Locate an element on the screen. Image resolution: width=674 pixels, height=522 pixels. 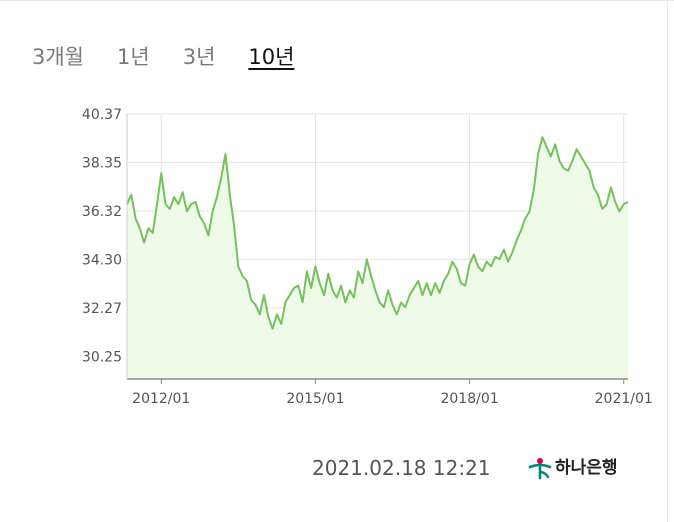
x-tick-label: 2021/01 is located at coordinates (624, 399).